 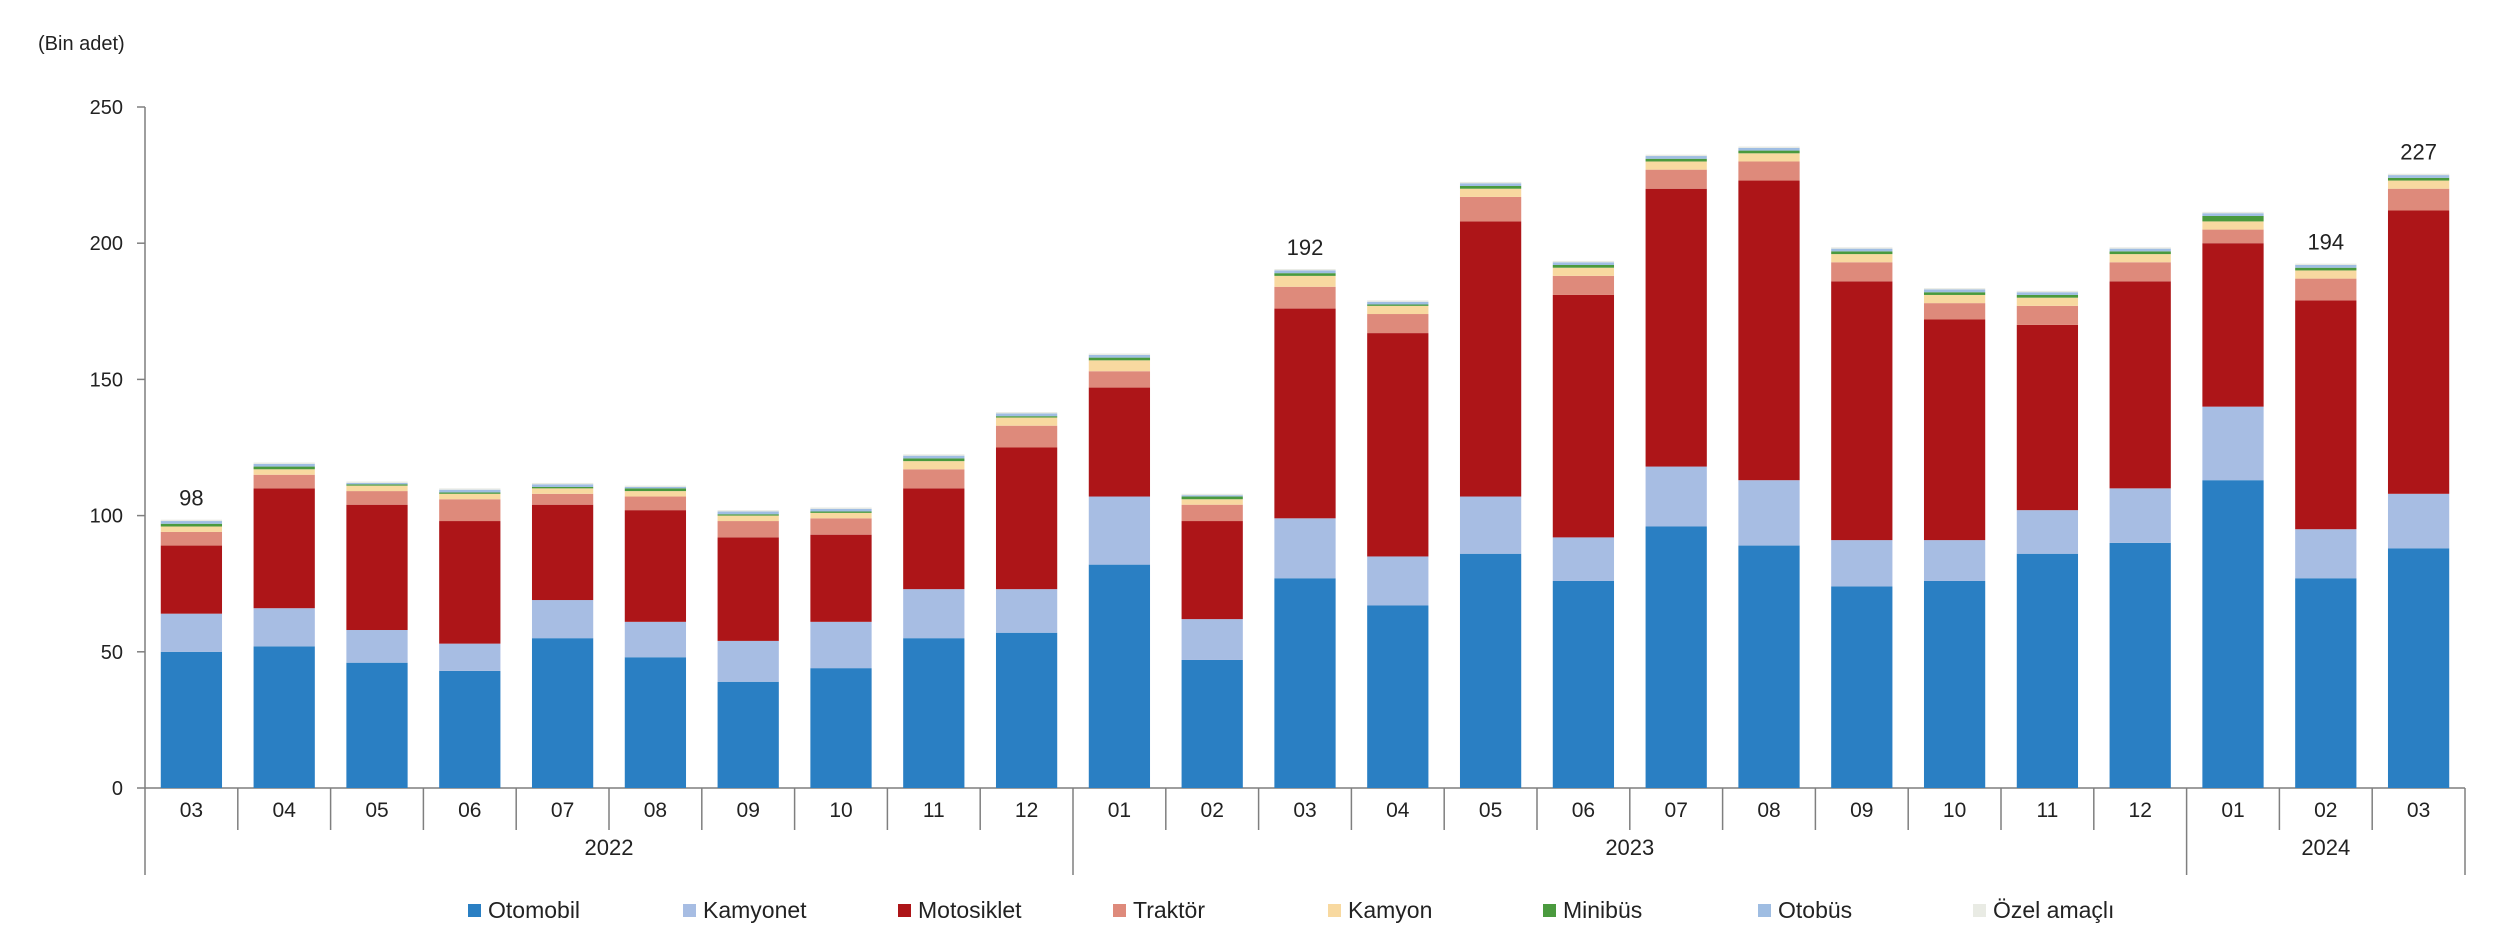 What do you see at coordinates (106, 244) in the screenshot?
I see `y-tick-label: 200` at bounding box center [106, 244].